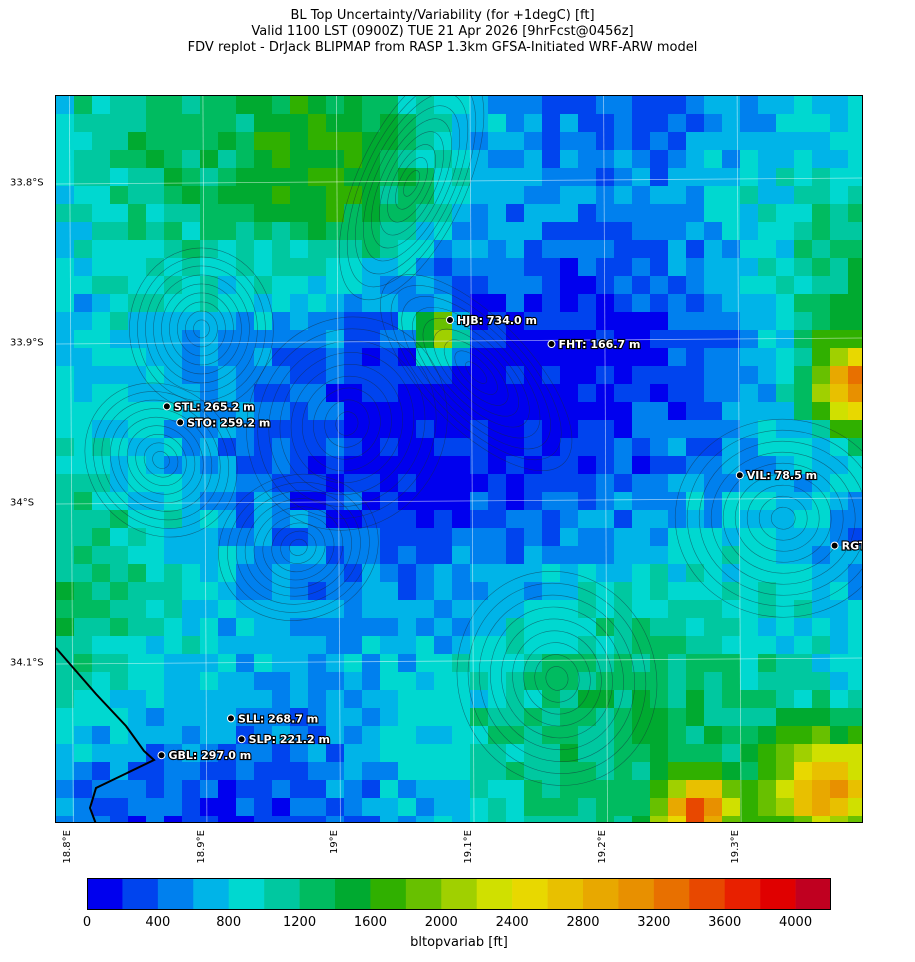 The height and width of the screenshot is (962, 915). Describe the element at coordinates (599, 344) in the screenshot. I see `station-label: FHT: 166.7 m` at that location.